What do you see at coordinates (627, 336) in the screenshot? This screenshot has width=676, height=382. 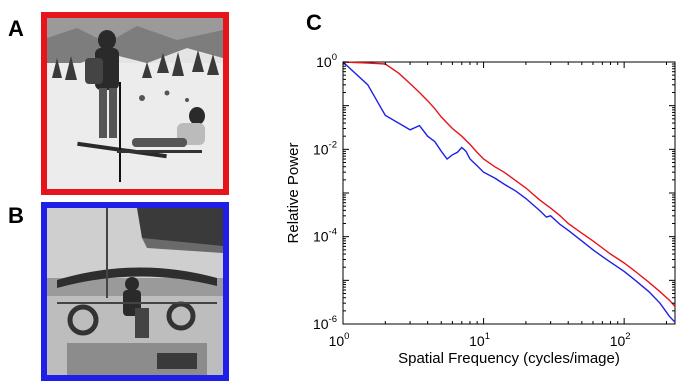 I see `x-tick-exp: 2` at bounding box center [627, 336].